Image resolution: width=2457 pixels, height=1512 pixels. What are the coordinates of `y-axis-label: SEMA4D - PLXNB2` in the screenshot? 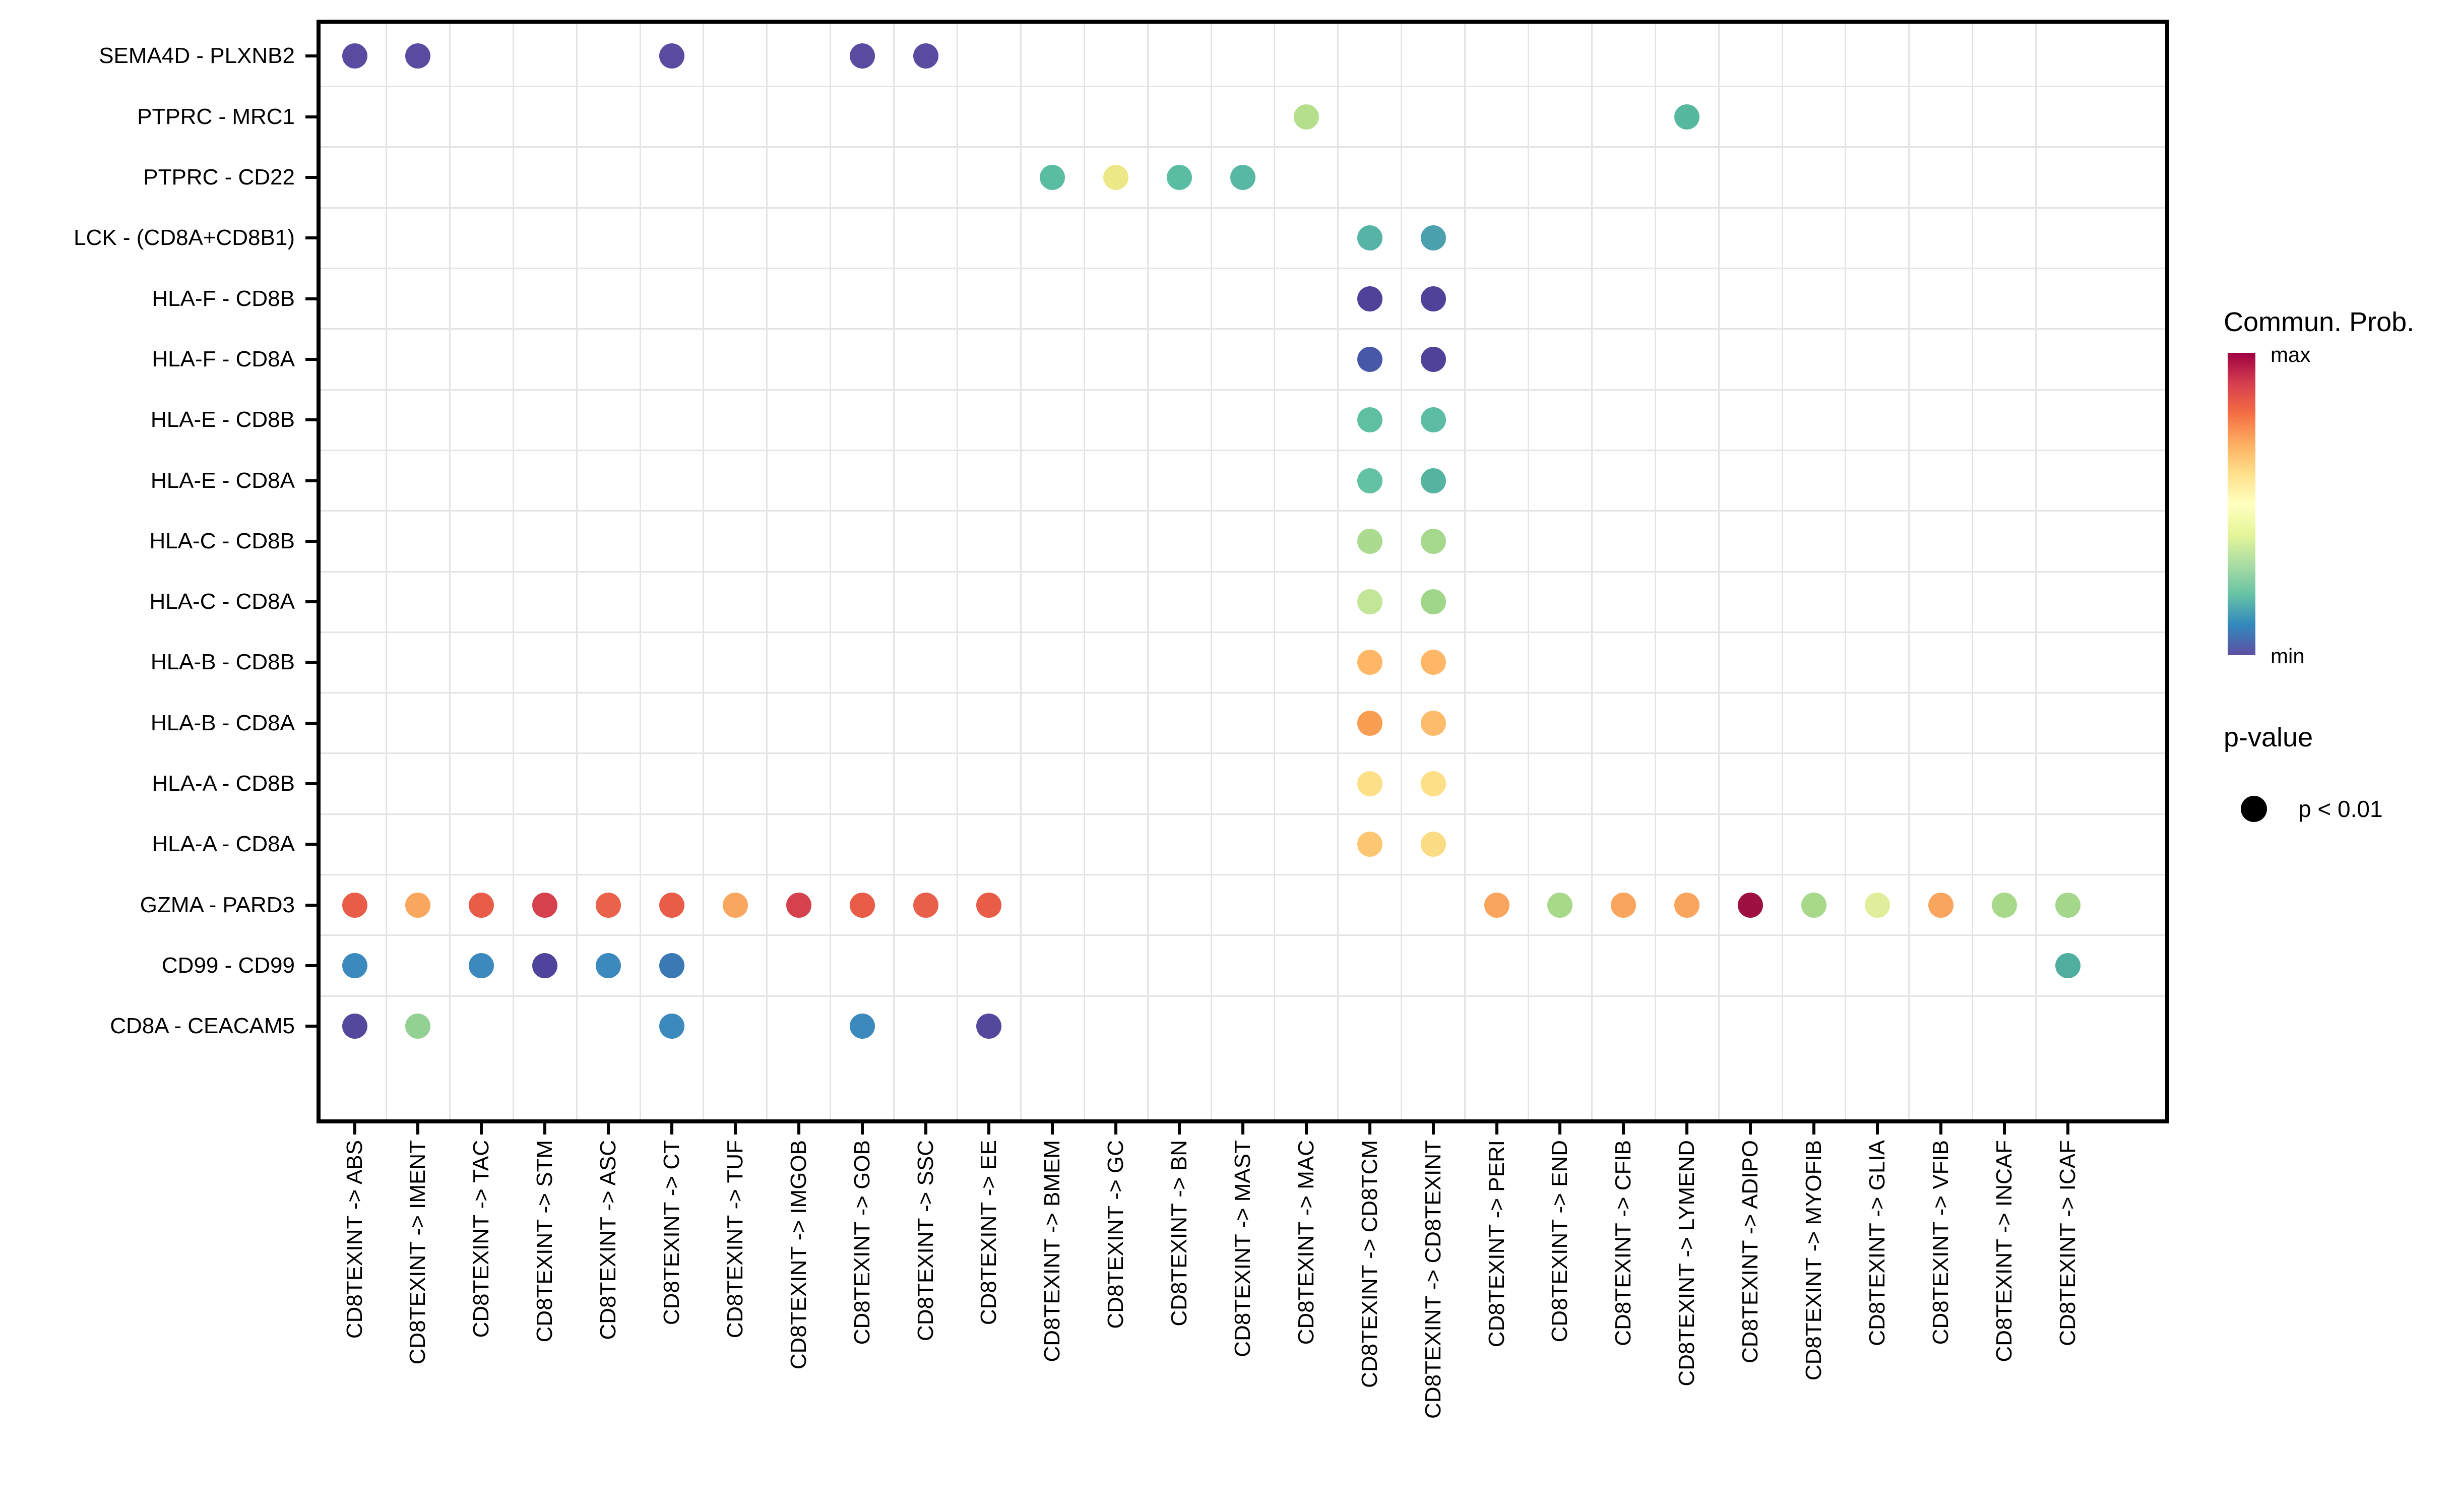 It's located at (197, 56).